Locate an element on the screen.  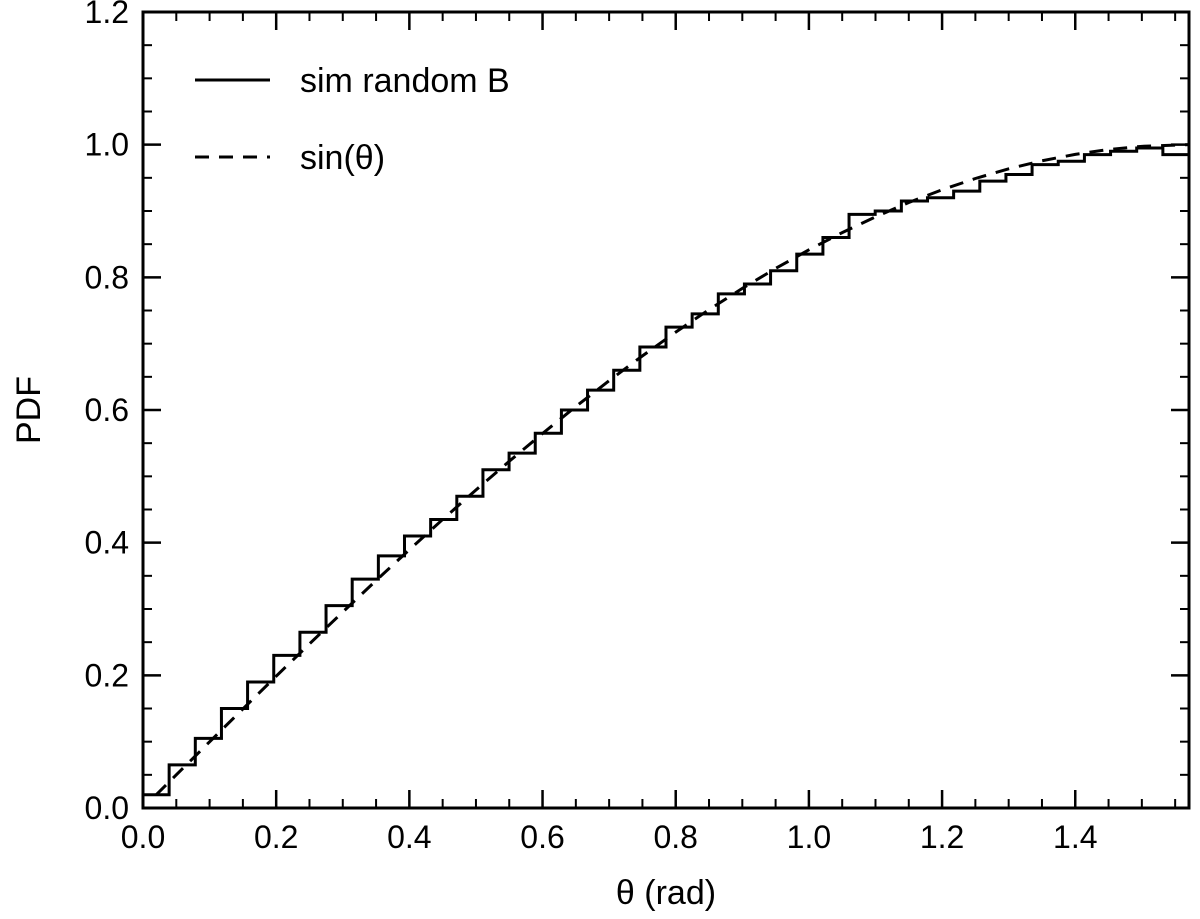
x-tick-label: 1.2 is located at coordinates (942, 837).